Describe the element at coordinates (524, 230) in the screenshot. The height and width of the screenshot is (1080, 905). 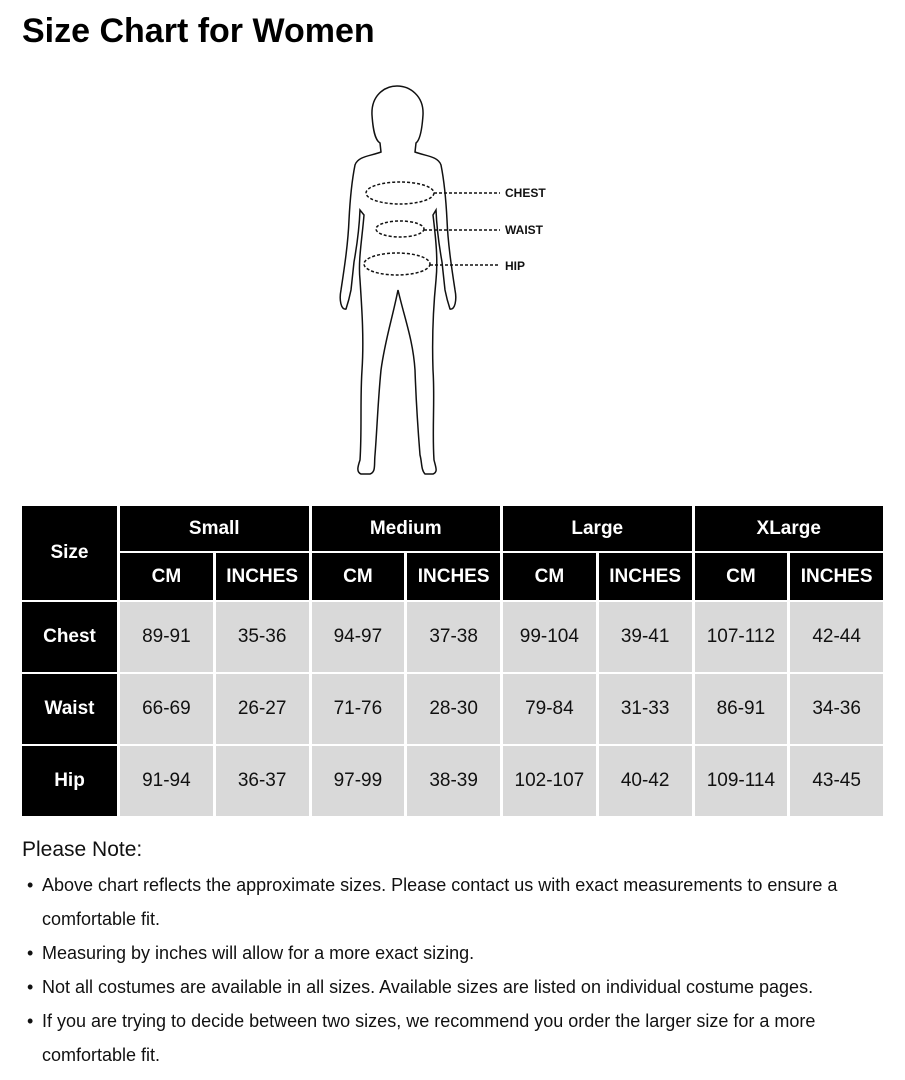
I see `waist-label: WAIST` at that location.